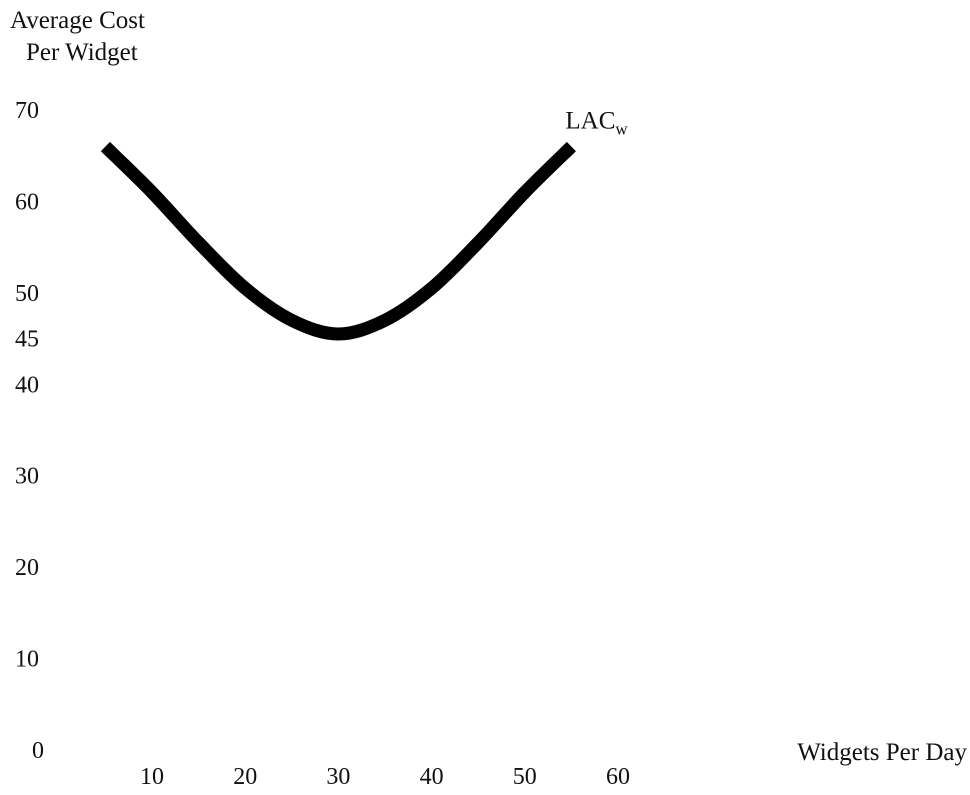  Describe the element at coordinates (27, 660) in the screenshot. I see `y-tick-label: 10` at that location.